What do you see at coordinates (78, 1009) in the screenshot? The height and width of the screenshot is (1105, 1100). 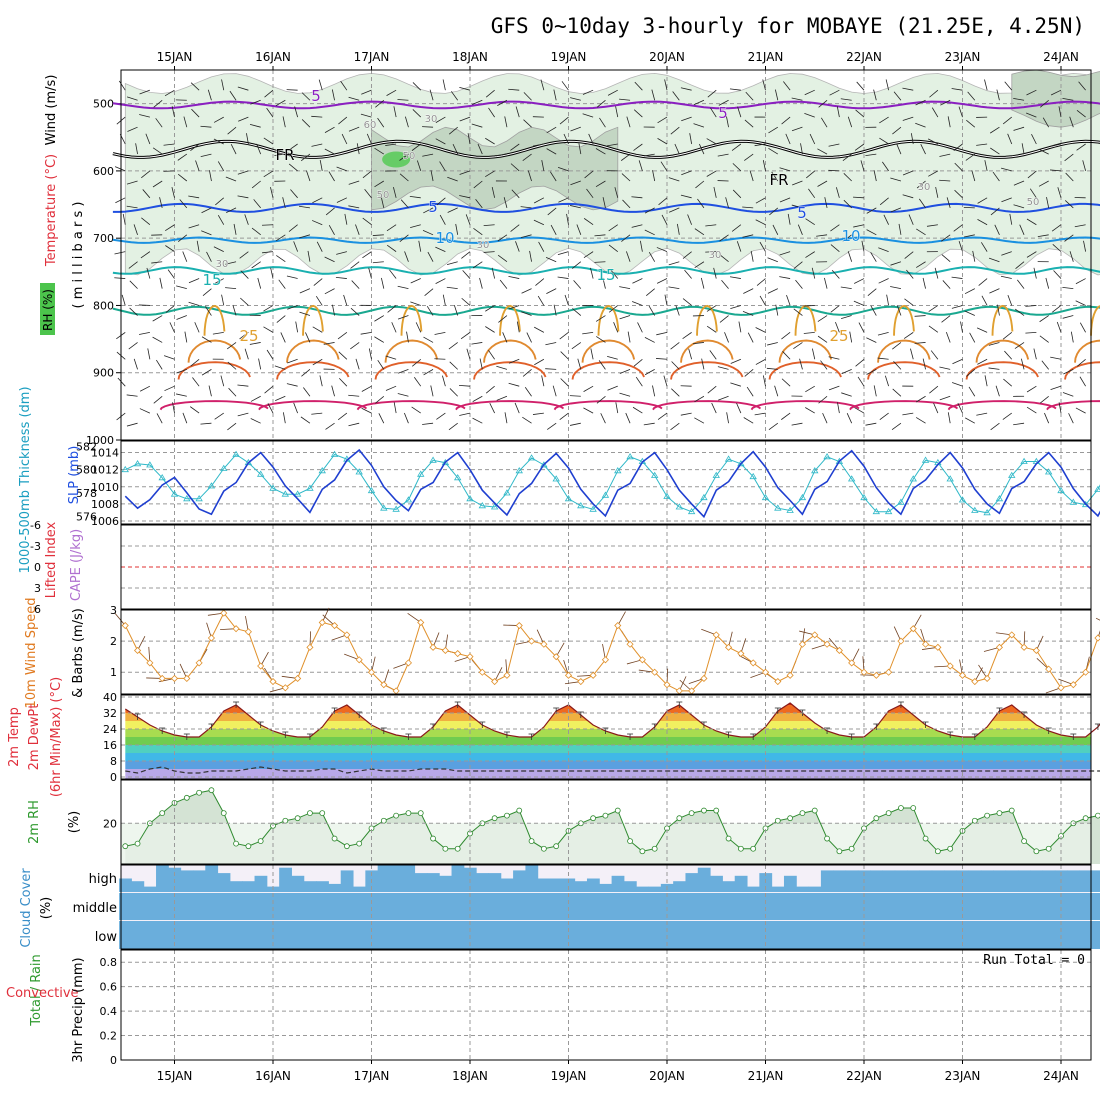 I see `ylabel-precip: 3hr Precip (mm)` at bounding box center [78, 1009].